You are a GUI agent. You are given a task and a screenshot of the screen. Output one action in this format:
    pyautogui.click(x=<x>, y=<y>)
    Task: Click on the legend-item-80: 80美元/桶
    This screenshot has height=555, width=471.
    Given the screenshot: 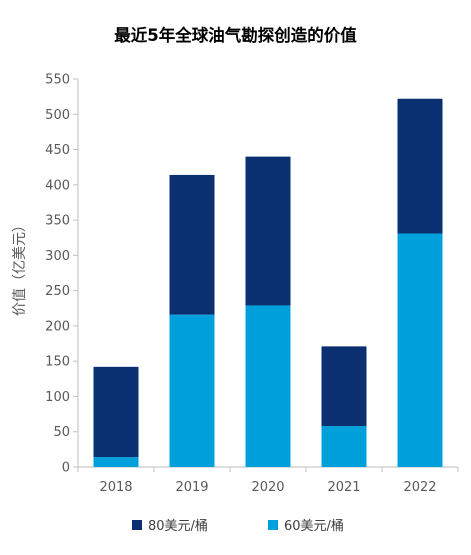 What is the action you would take?
    pyautogui.click(x=170, y=524)
    